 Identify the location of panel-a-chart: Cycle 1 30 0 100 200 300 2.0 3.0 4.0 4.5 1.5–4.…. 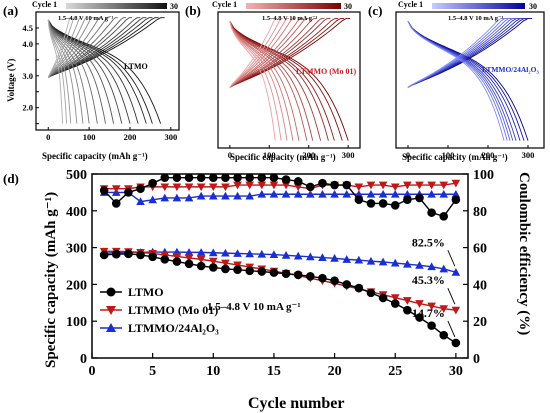
(93, 80).